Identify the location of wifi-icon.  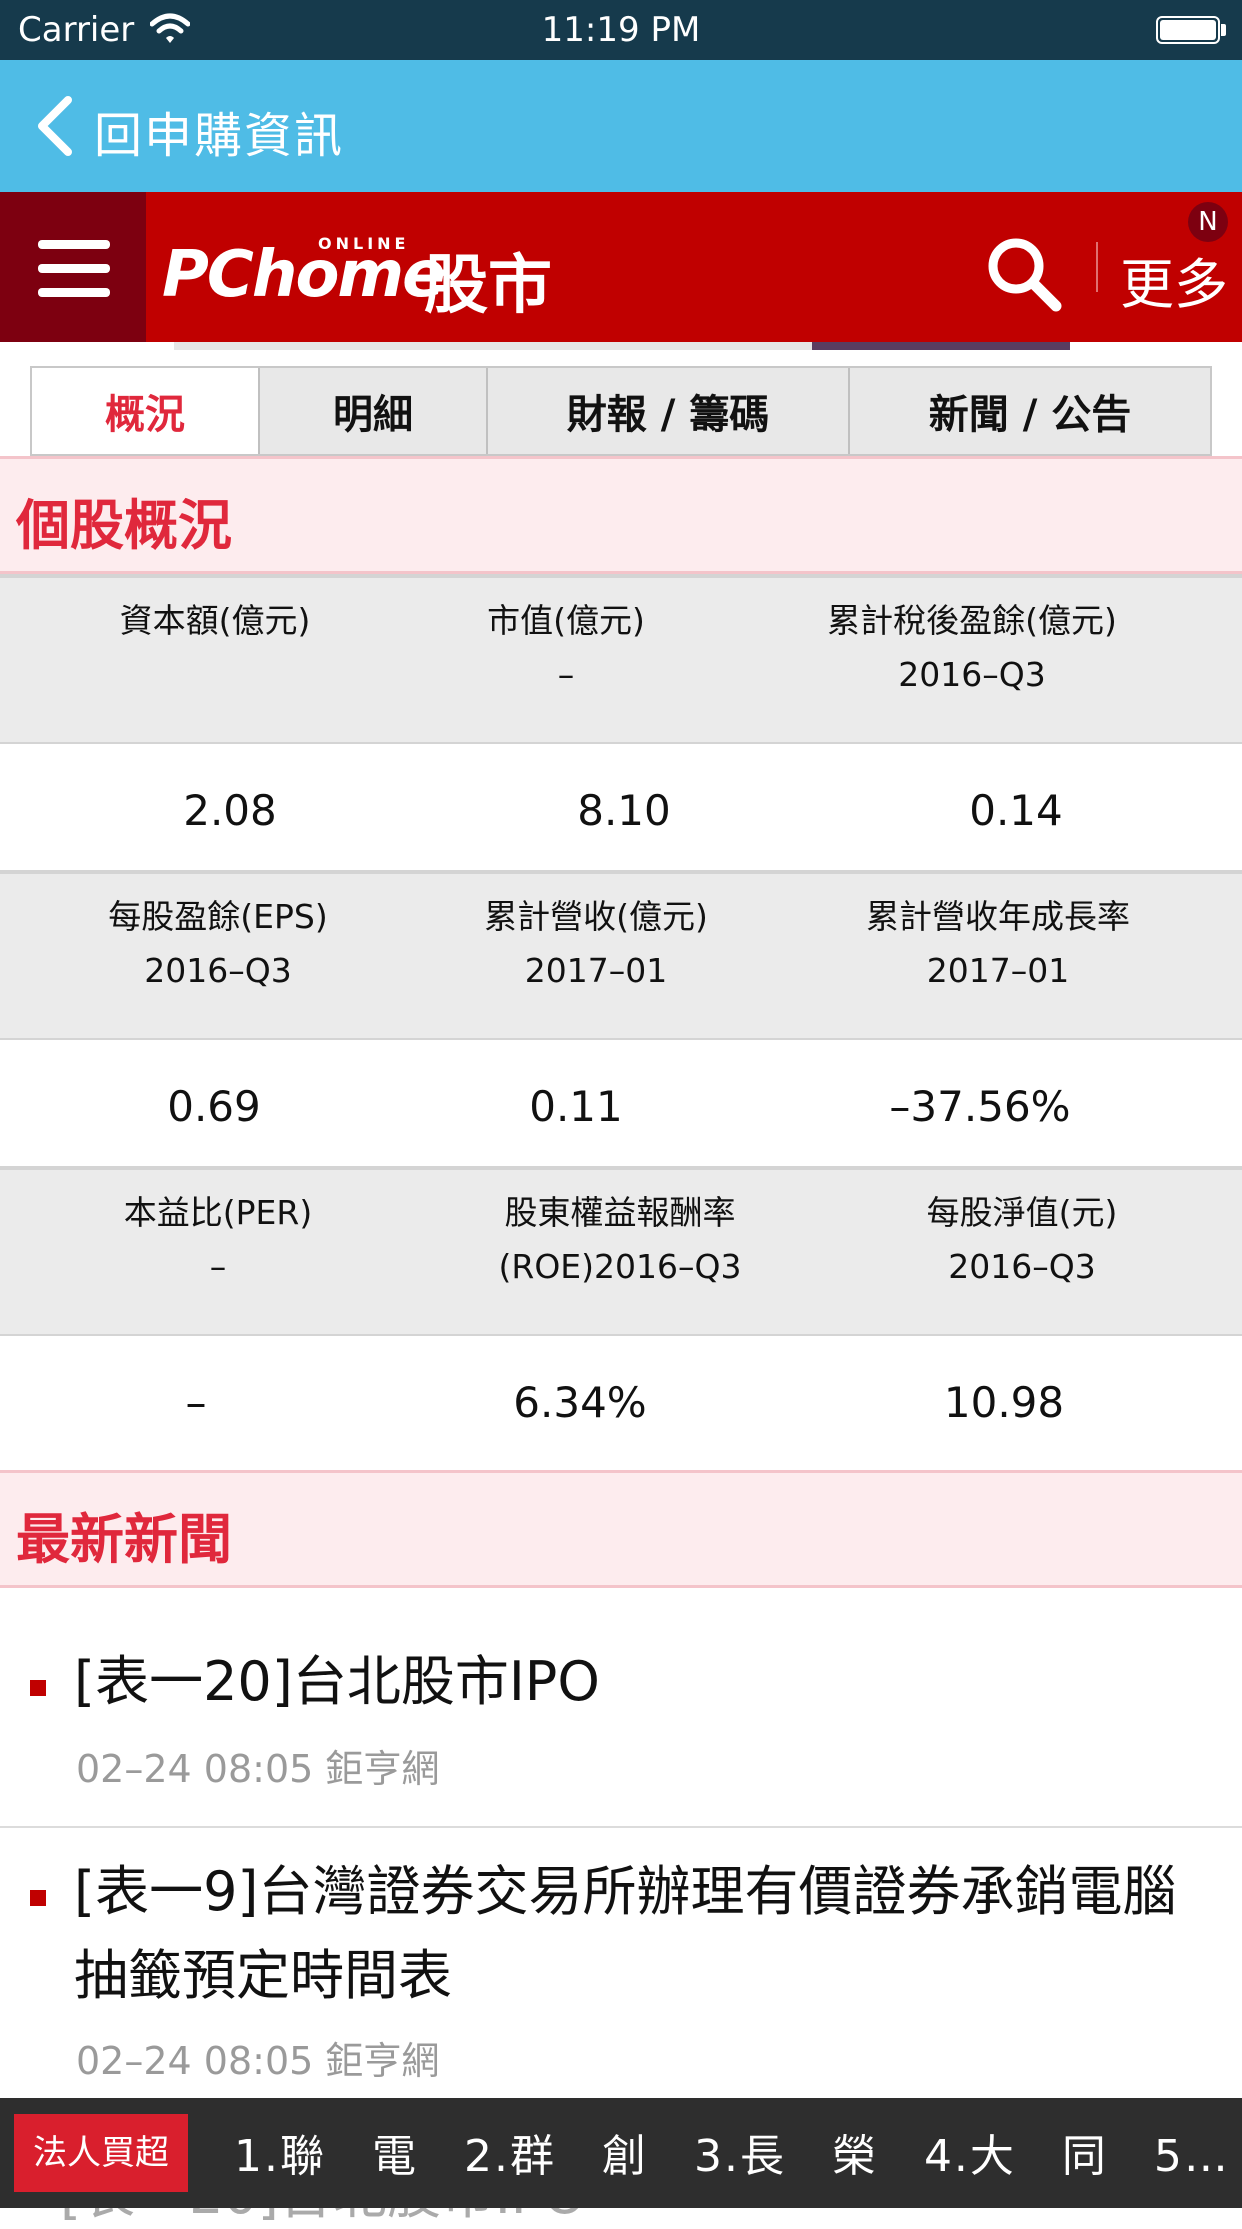
(170, 28).